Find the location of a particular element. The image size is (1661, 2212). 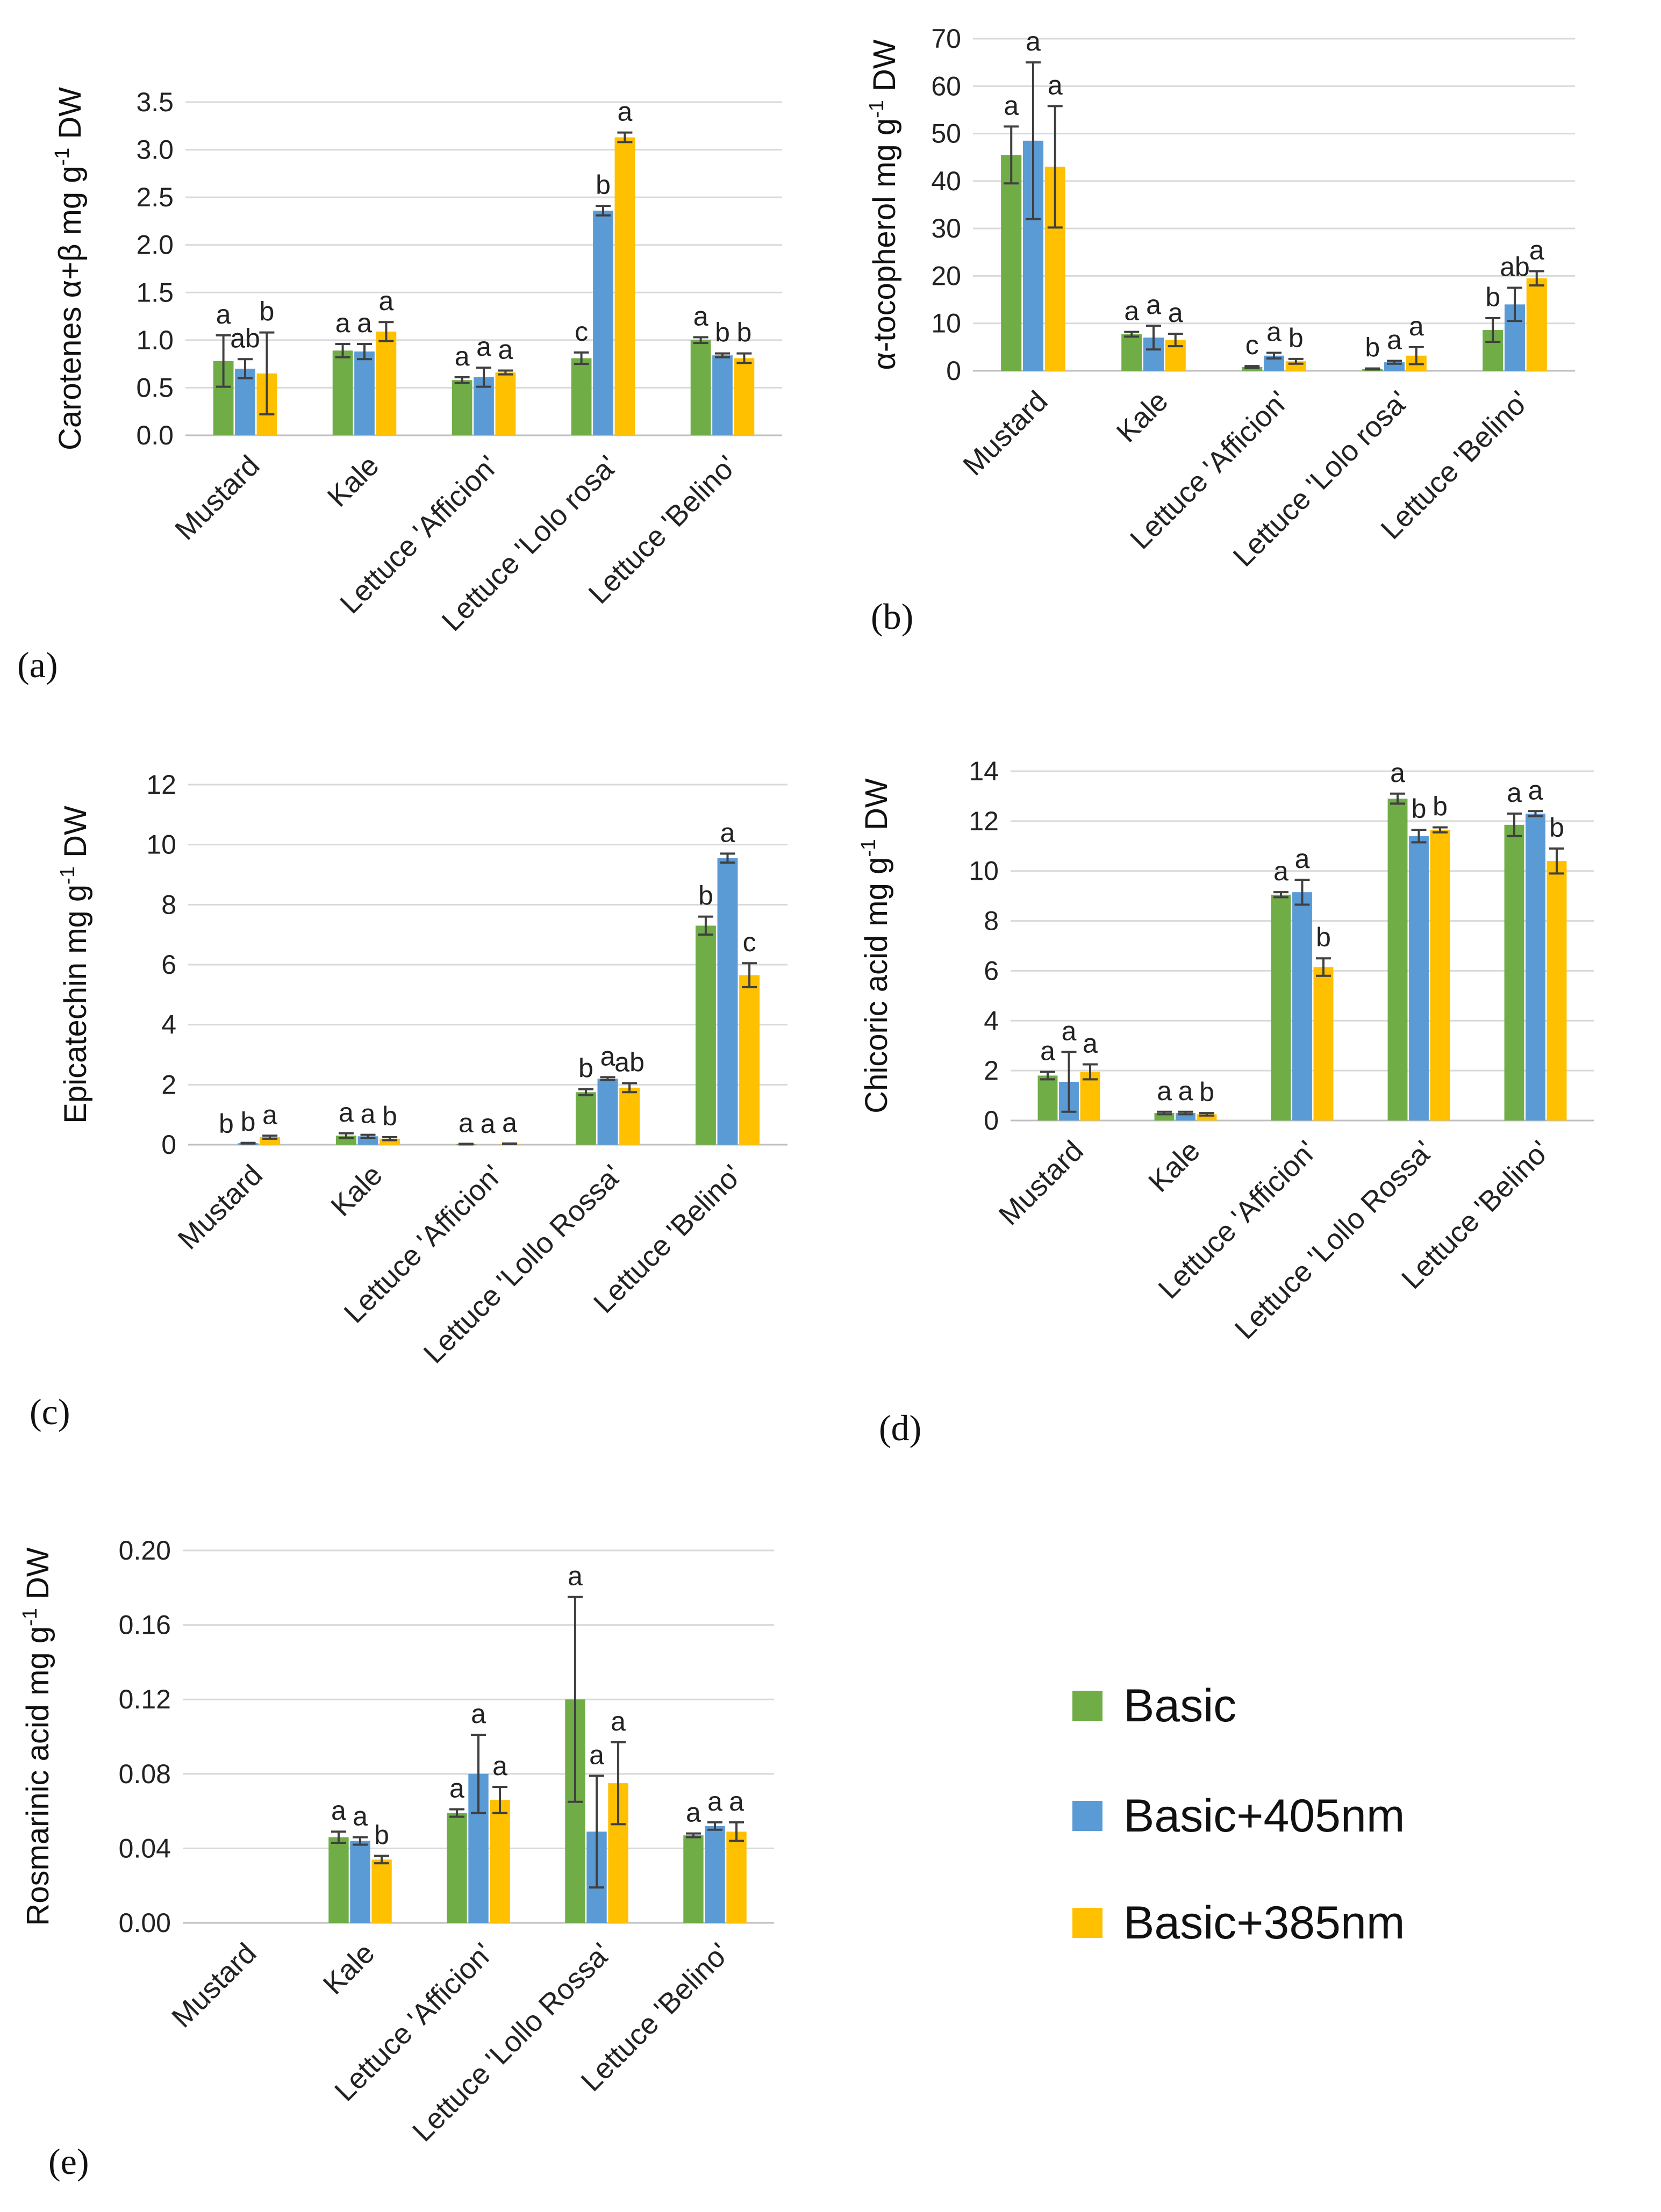

significance-letter: ab is located at coordinates (245, 338).